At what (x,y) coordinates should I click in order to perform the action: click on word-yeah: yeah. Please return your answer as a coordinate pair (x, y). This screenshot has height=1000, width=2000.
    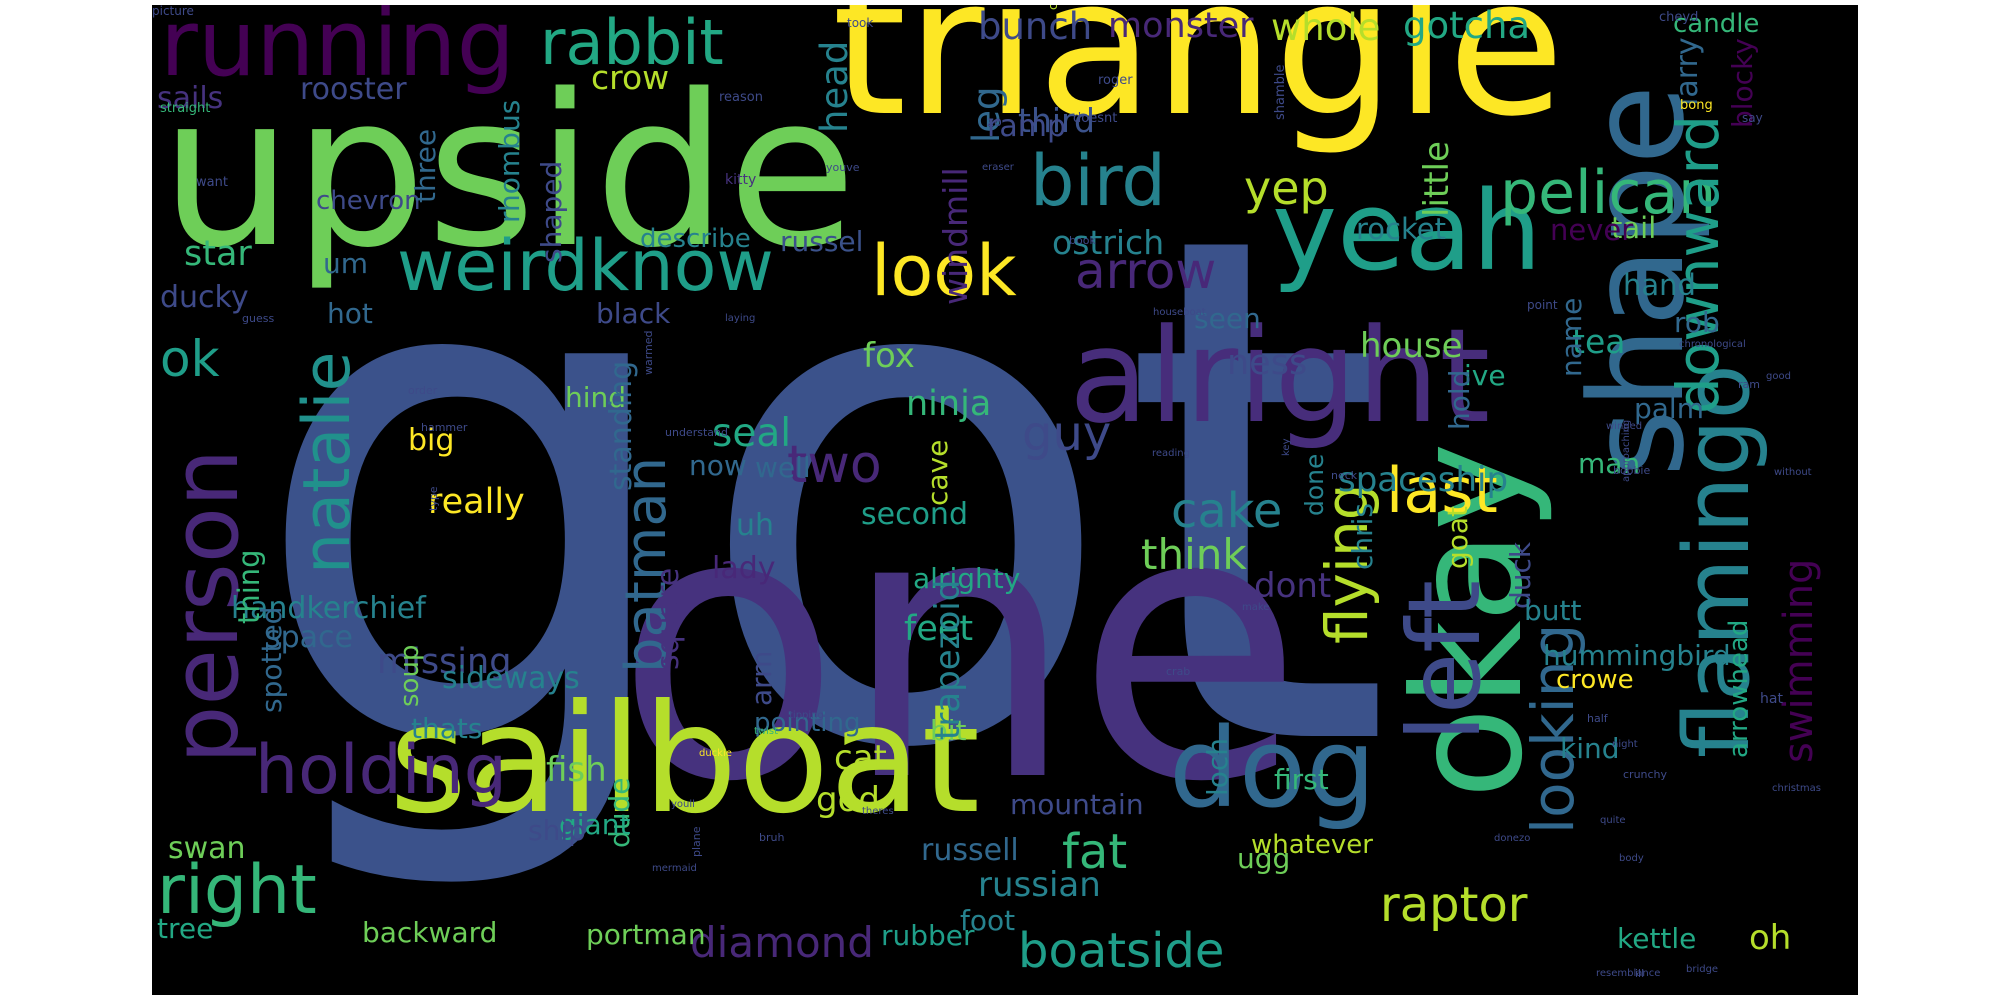
    Looking at the image, I should click on (1407, 231).